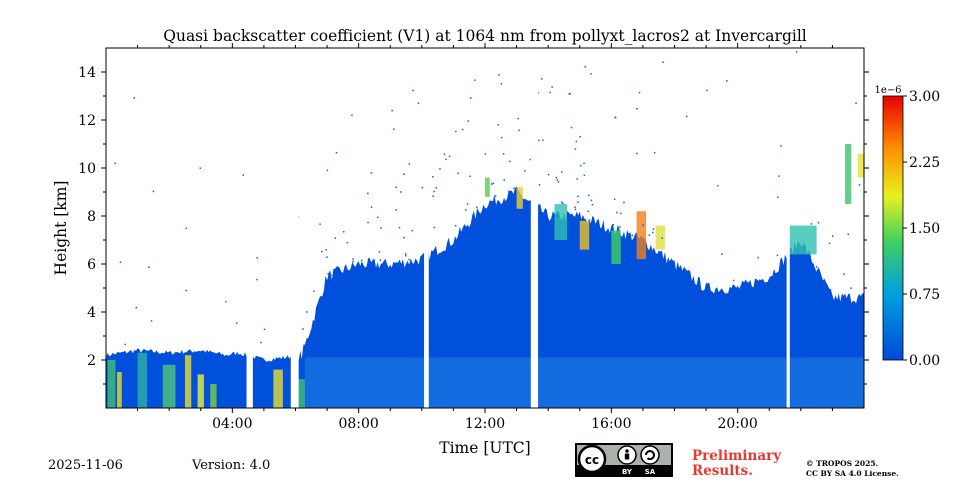 This screenshot has width=960, height=480. What do you see at coordinates (650, 455) in the screenshot?
I see `sa-arrow-icon` at bounding box center [650, 455].